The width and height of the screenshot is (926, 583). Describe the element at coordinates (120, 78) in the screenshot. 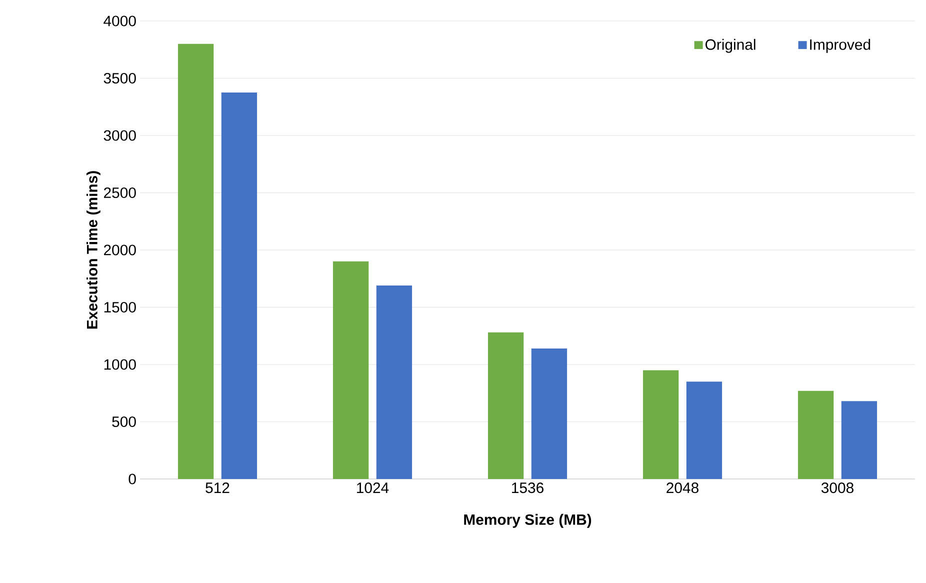

I see `y-tick-label: 3500` at that location.